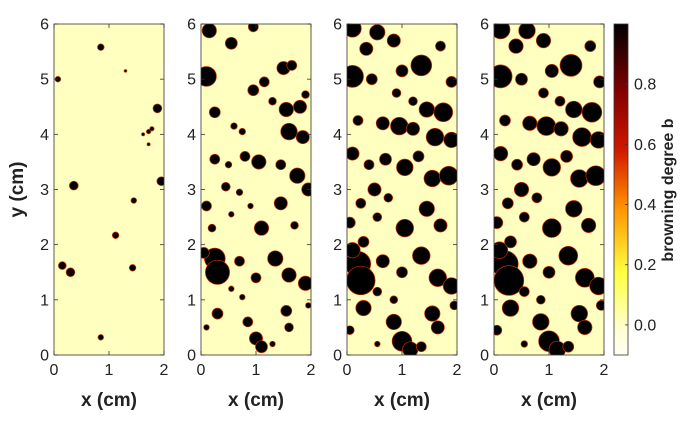 The height and width of the screenshot is (435, 700). I want to click on panel-1-background, so click(109, 189).